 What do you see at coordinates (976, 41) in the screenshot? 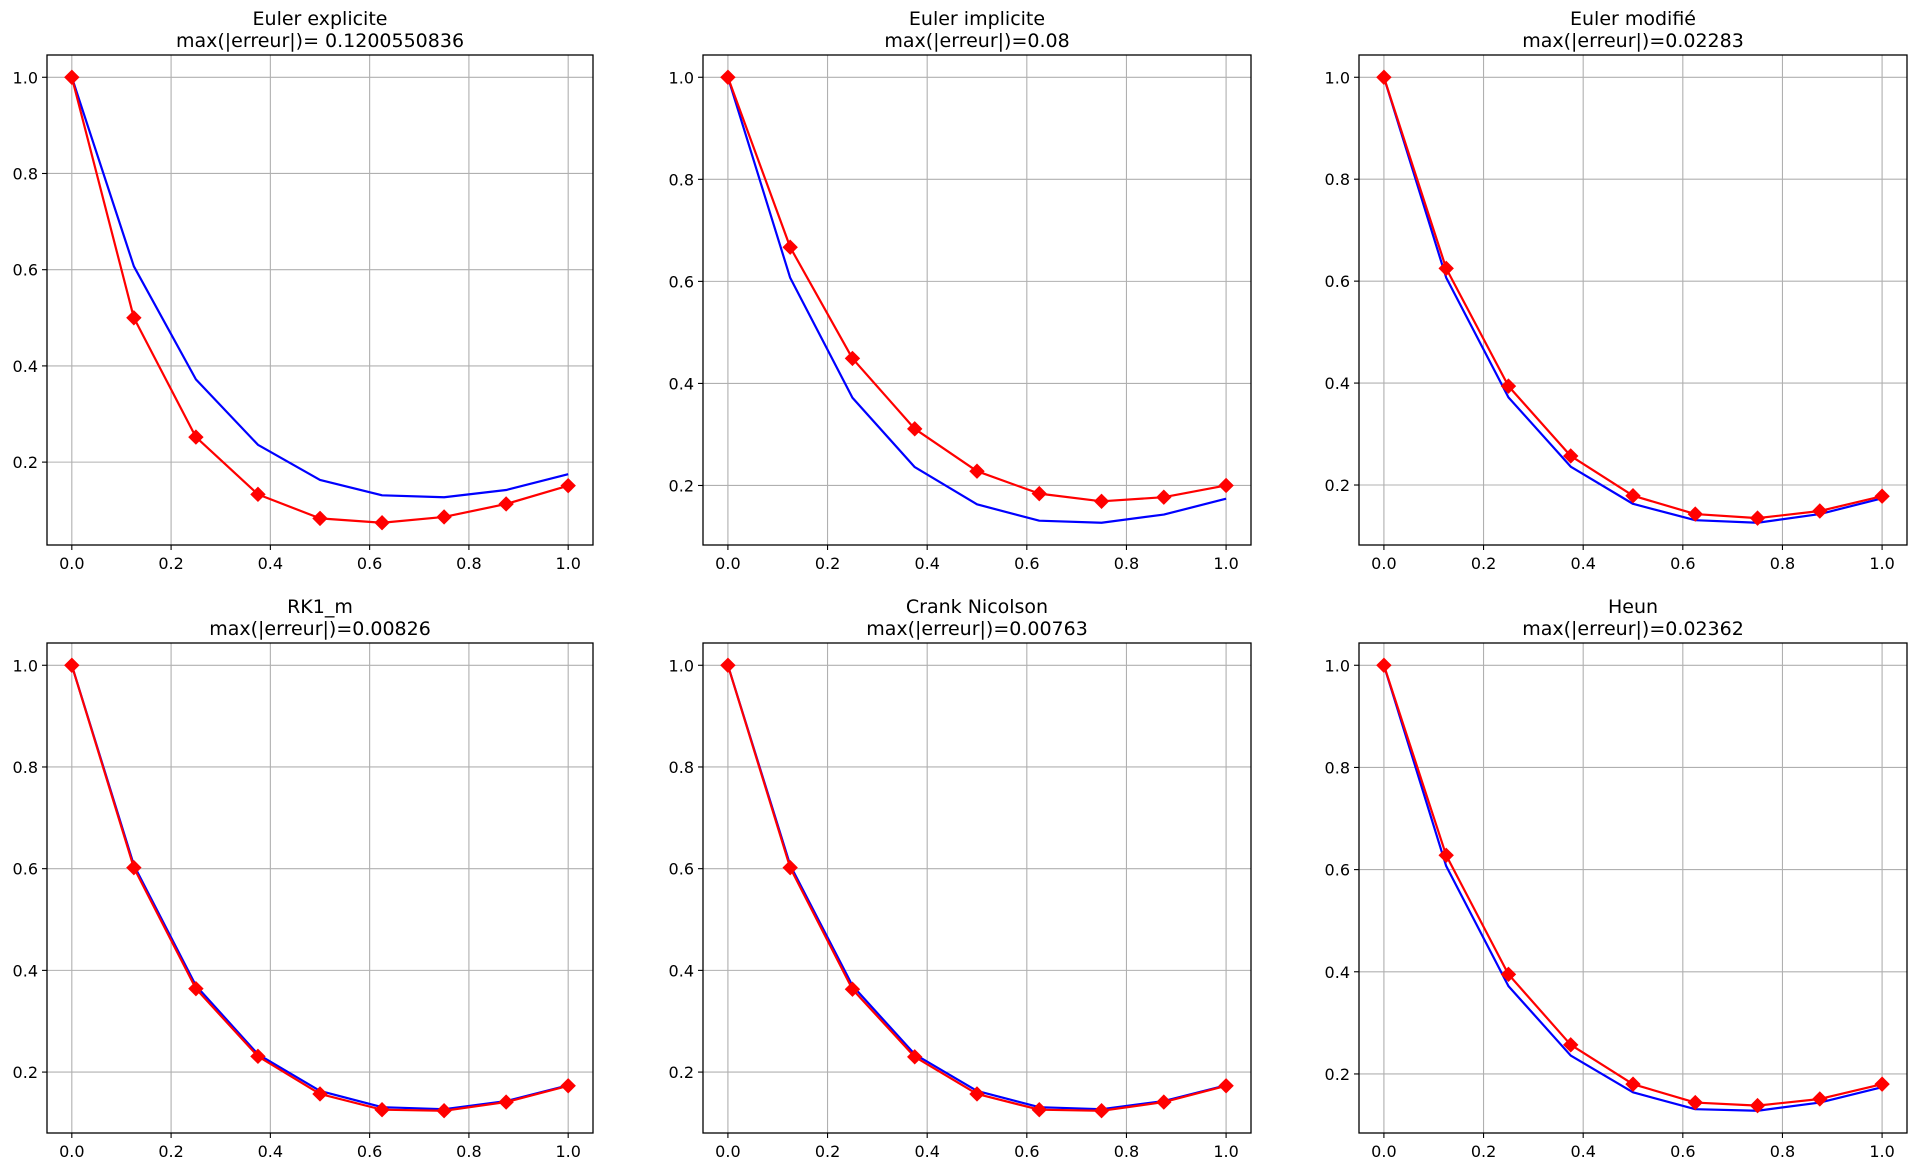
I see `subplot-subtitle: max(|erreur|)=0.08` at bounding box center [976, 41].